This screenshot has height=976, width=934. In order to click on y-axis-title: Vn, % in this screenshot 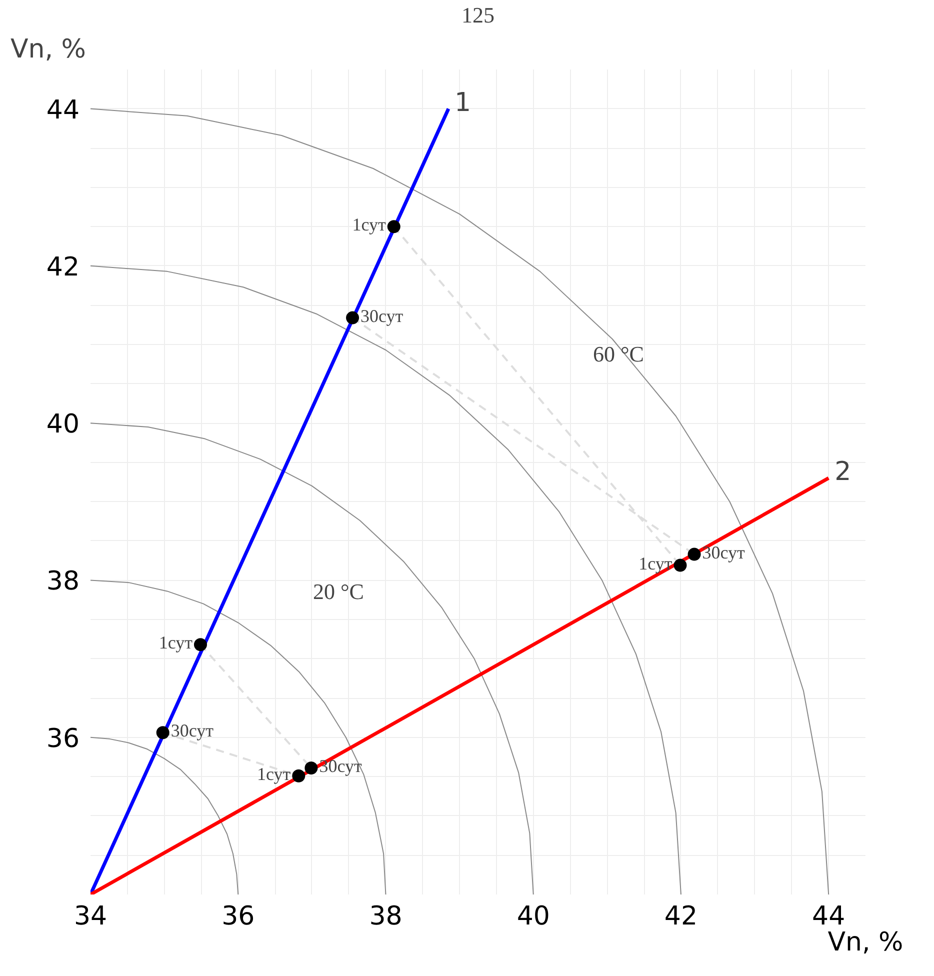, I will do `click(48, 49)`.